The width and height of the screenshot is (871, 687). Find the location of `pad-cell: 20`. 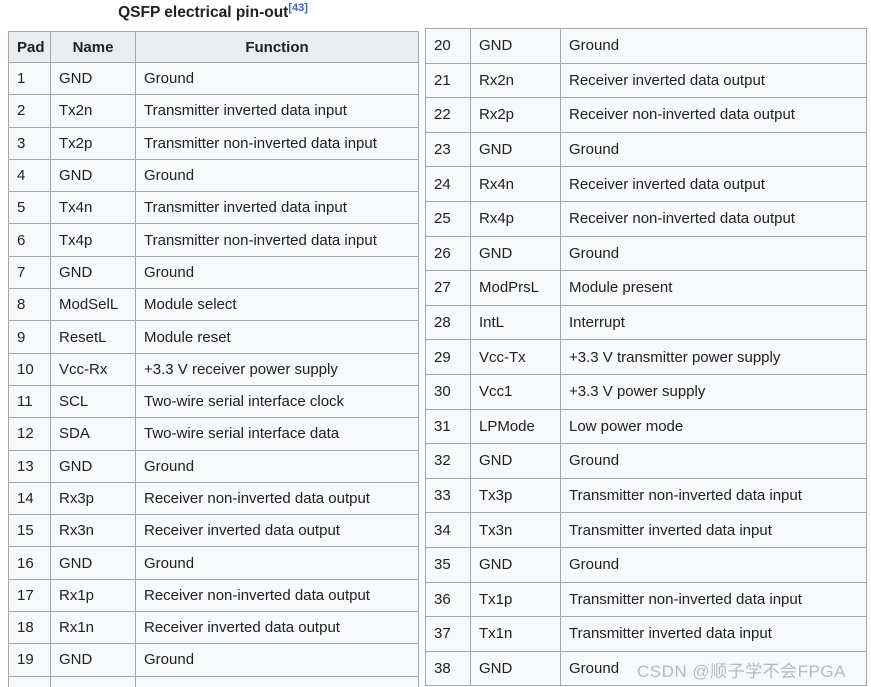

pad-cell: 20 is located at coordinates (448, 46).